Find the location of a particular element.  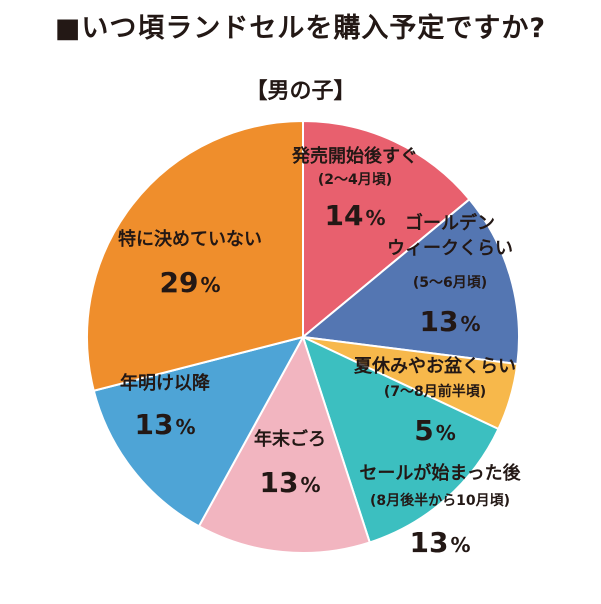

slice-label: 年末ごろ is located at coordinates (290, 439).